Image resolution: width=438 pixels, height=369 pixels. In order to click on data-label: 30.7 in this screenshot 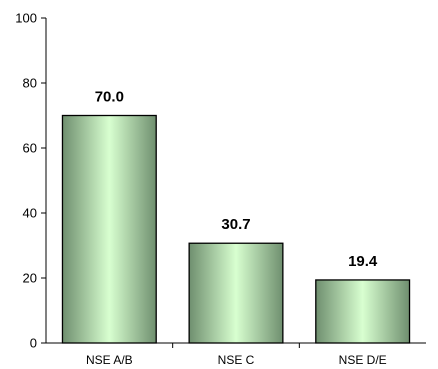, I will do `click(235, 224)`.